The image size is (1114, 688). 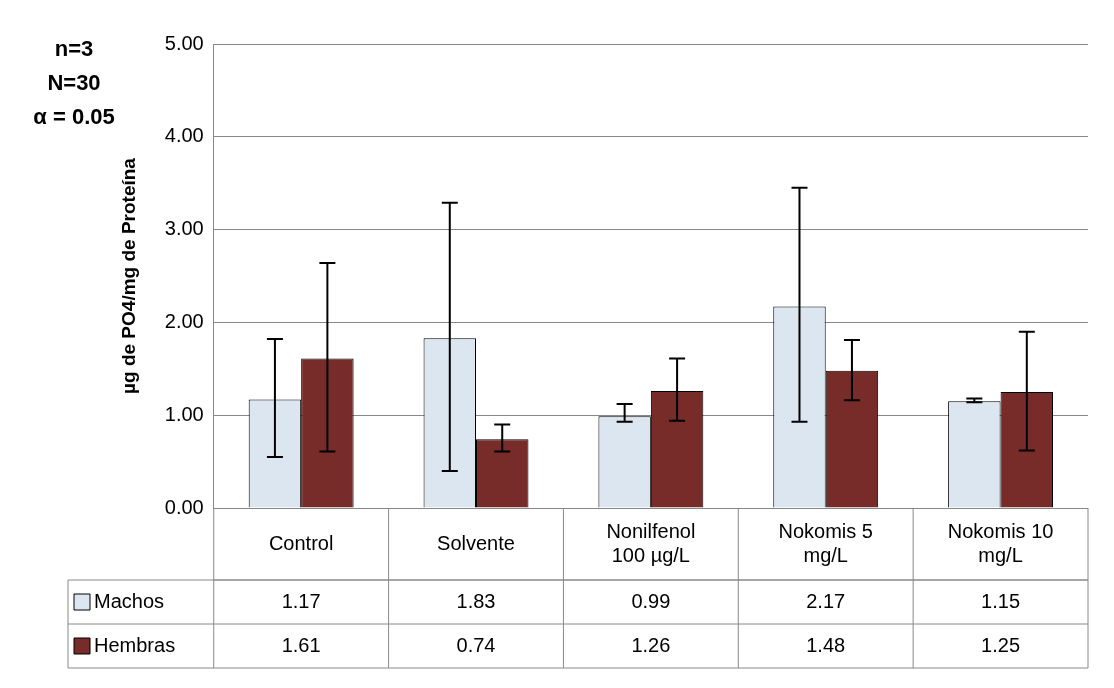 What do you see at coordinates (826, 600) in the screenshot?
I see `data-label: 2.17` at bounding box center [826, 600].